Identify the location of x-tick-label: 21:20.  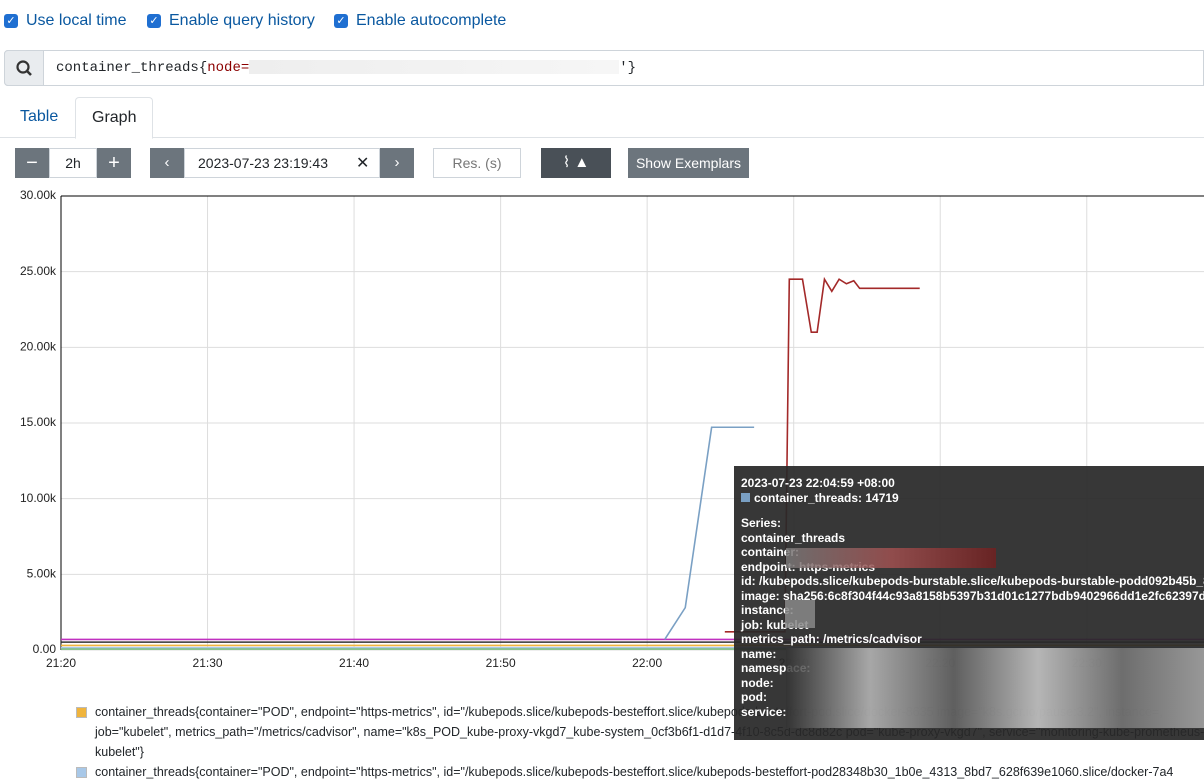
(61, 663).